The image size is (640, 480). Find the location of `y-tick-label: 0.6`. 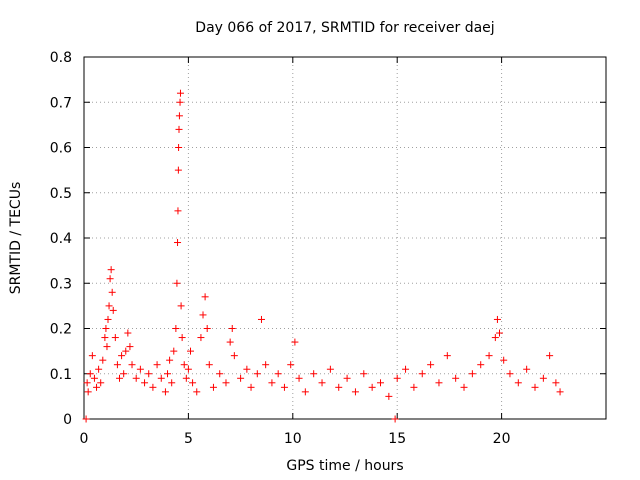

y-tick-label: 0.6 is located at coordinates (61, 149).